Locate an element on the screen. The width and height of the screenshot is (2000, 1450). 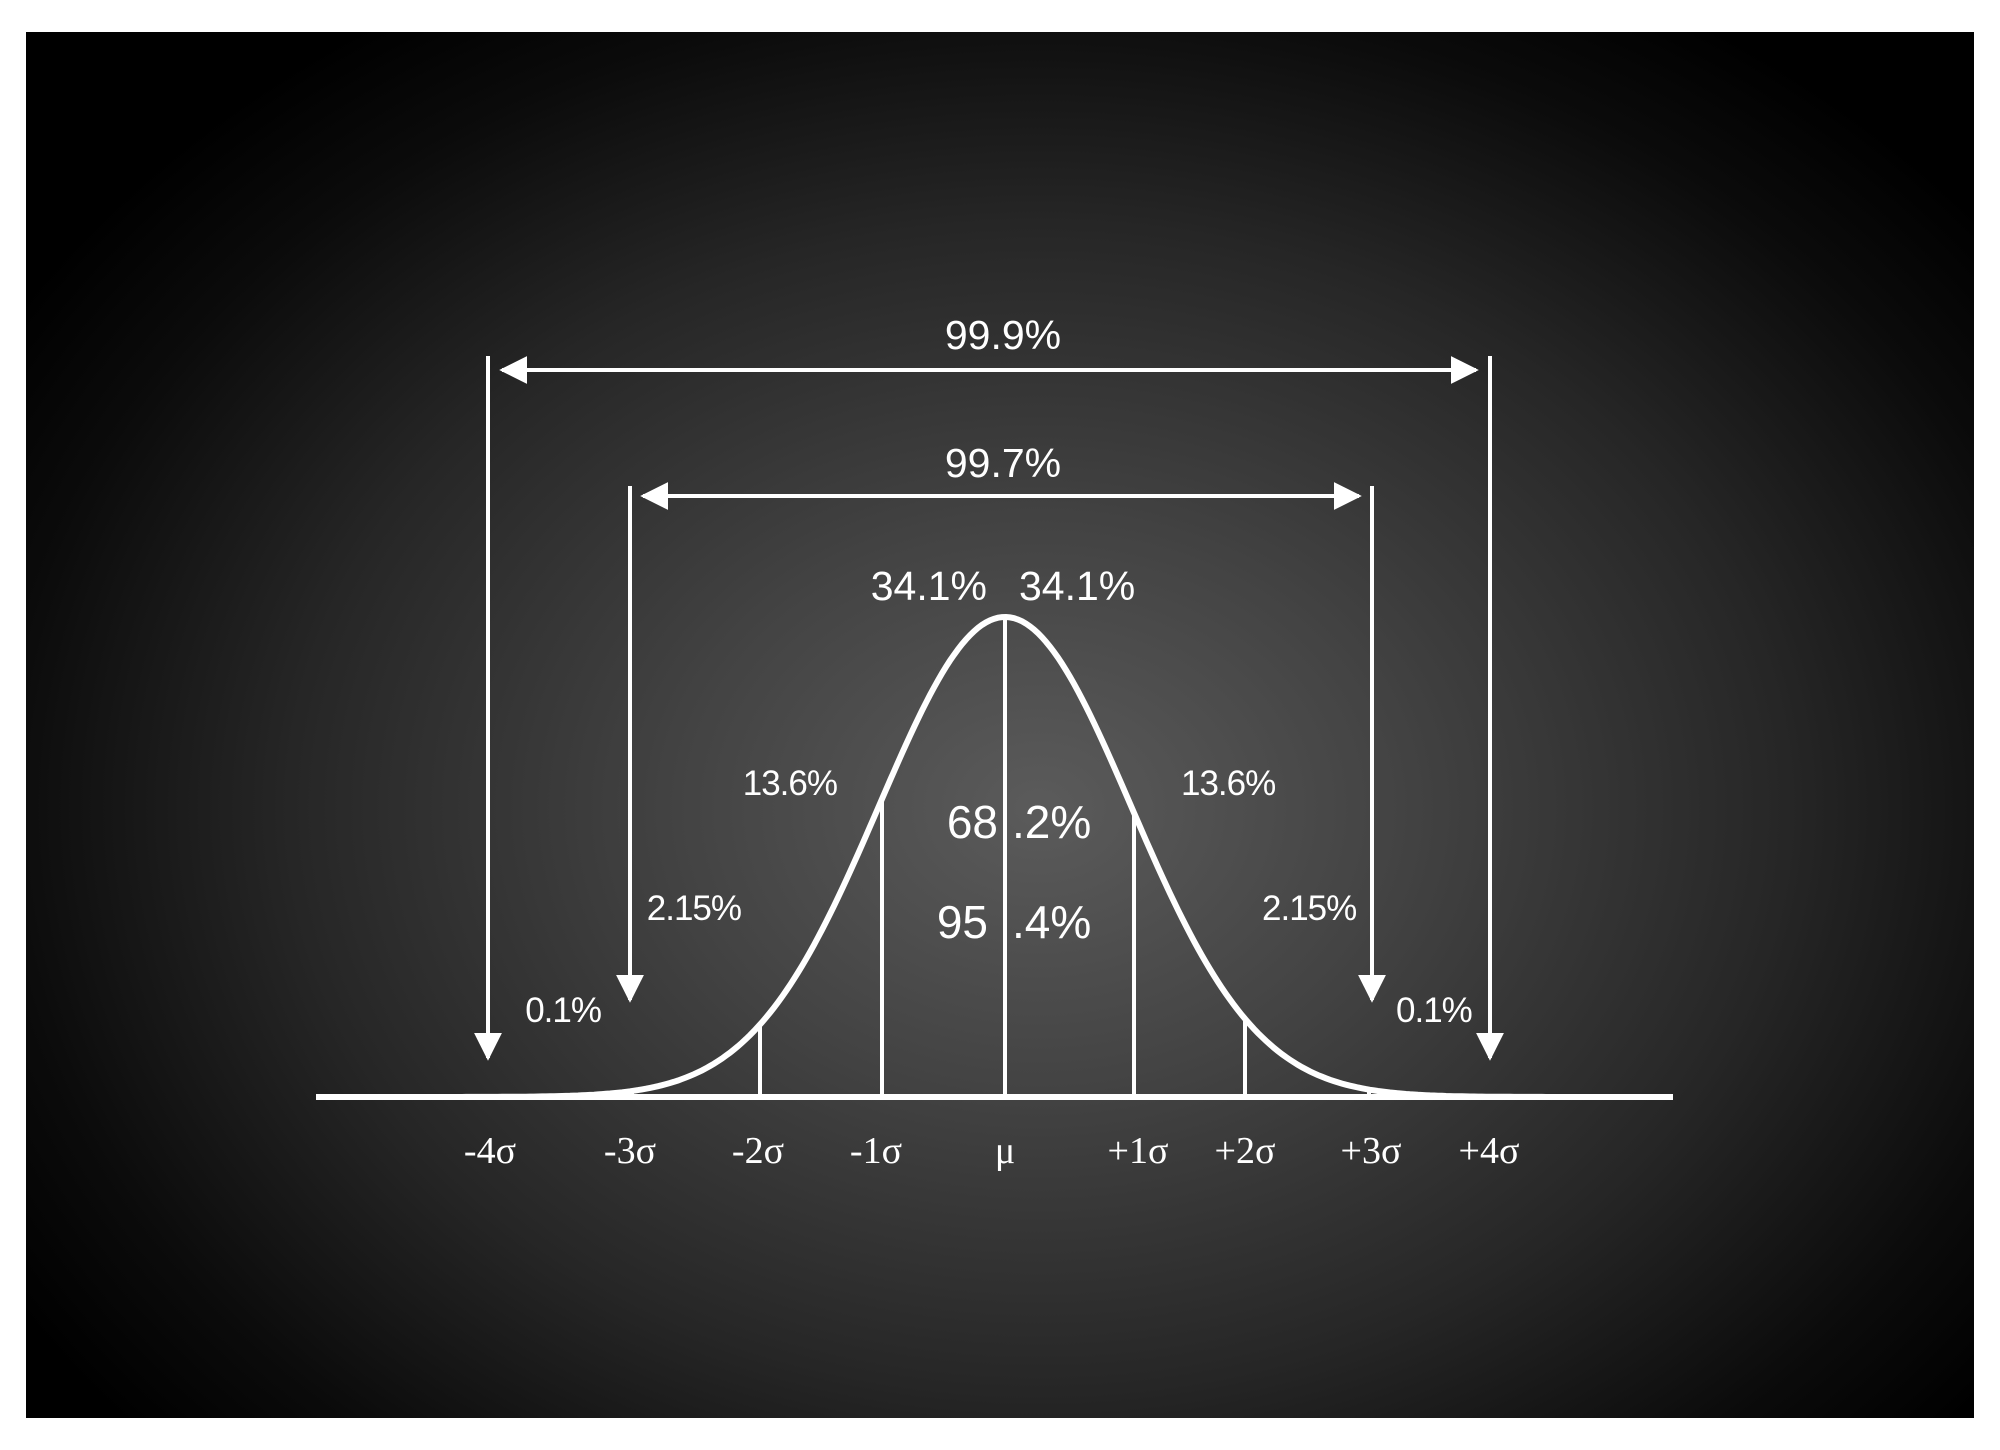
axis-label-plus-1-sigma: +1σ is located at coordinates (1138, 1151).